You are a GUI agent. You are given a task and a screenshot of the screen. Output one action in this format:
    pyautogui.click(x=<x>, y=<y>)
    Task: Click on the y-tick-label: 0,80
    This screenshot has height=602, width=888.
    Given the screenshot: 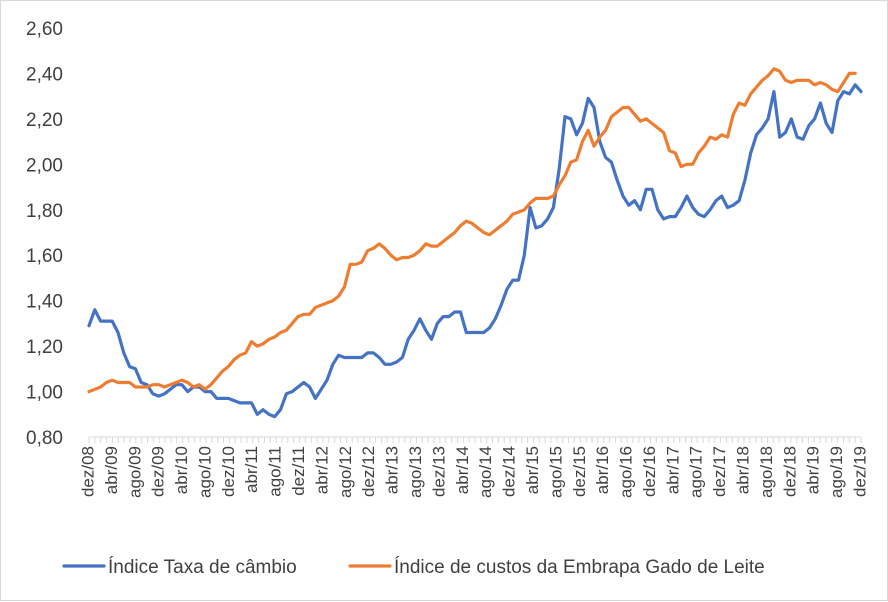 What is the action you would take?
    pyautogui.click(x=44, y=438)
    